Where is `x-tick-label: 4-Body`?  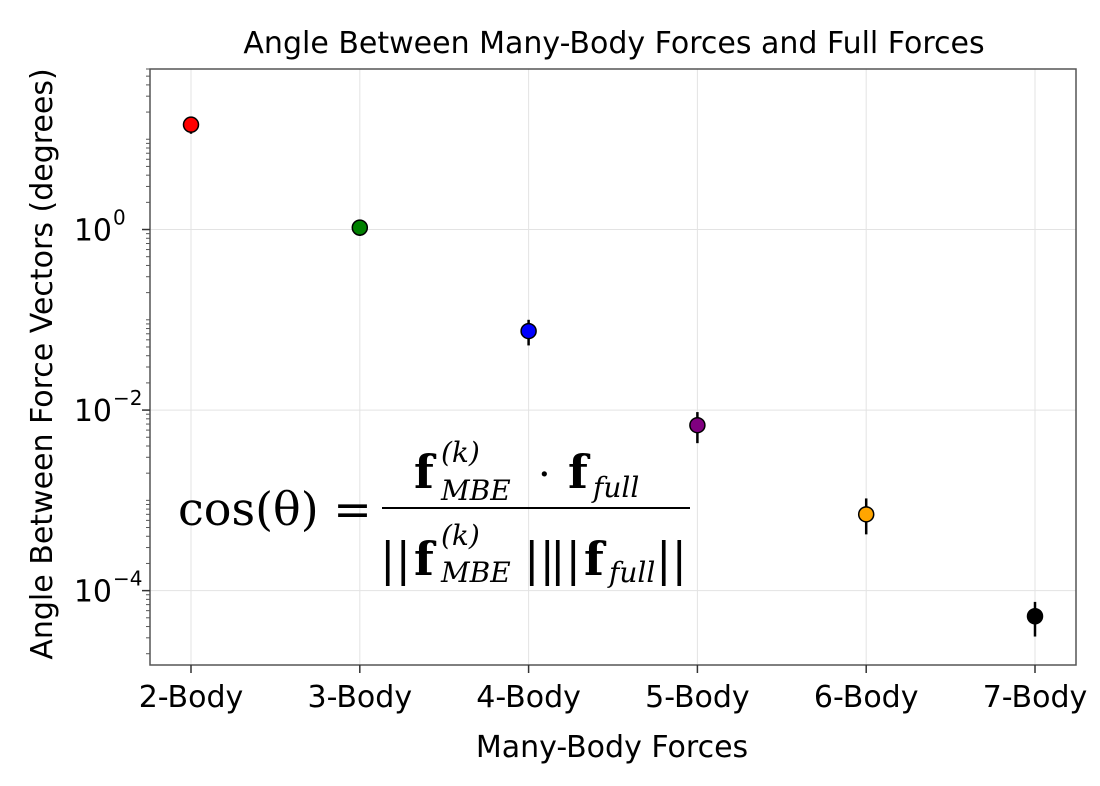
x-tick-label: 4-Body is located at coordinates (528, 697).